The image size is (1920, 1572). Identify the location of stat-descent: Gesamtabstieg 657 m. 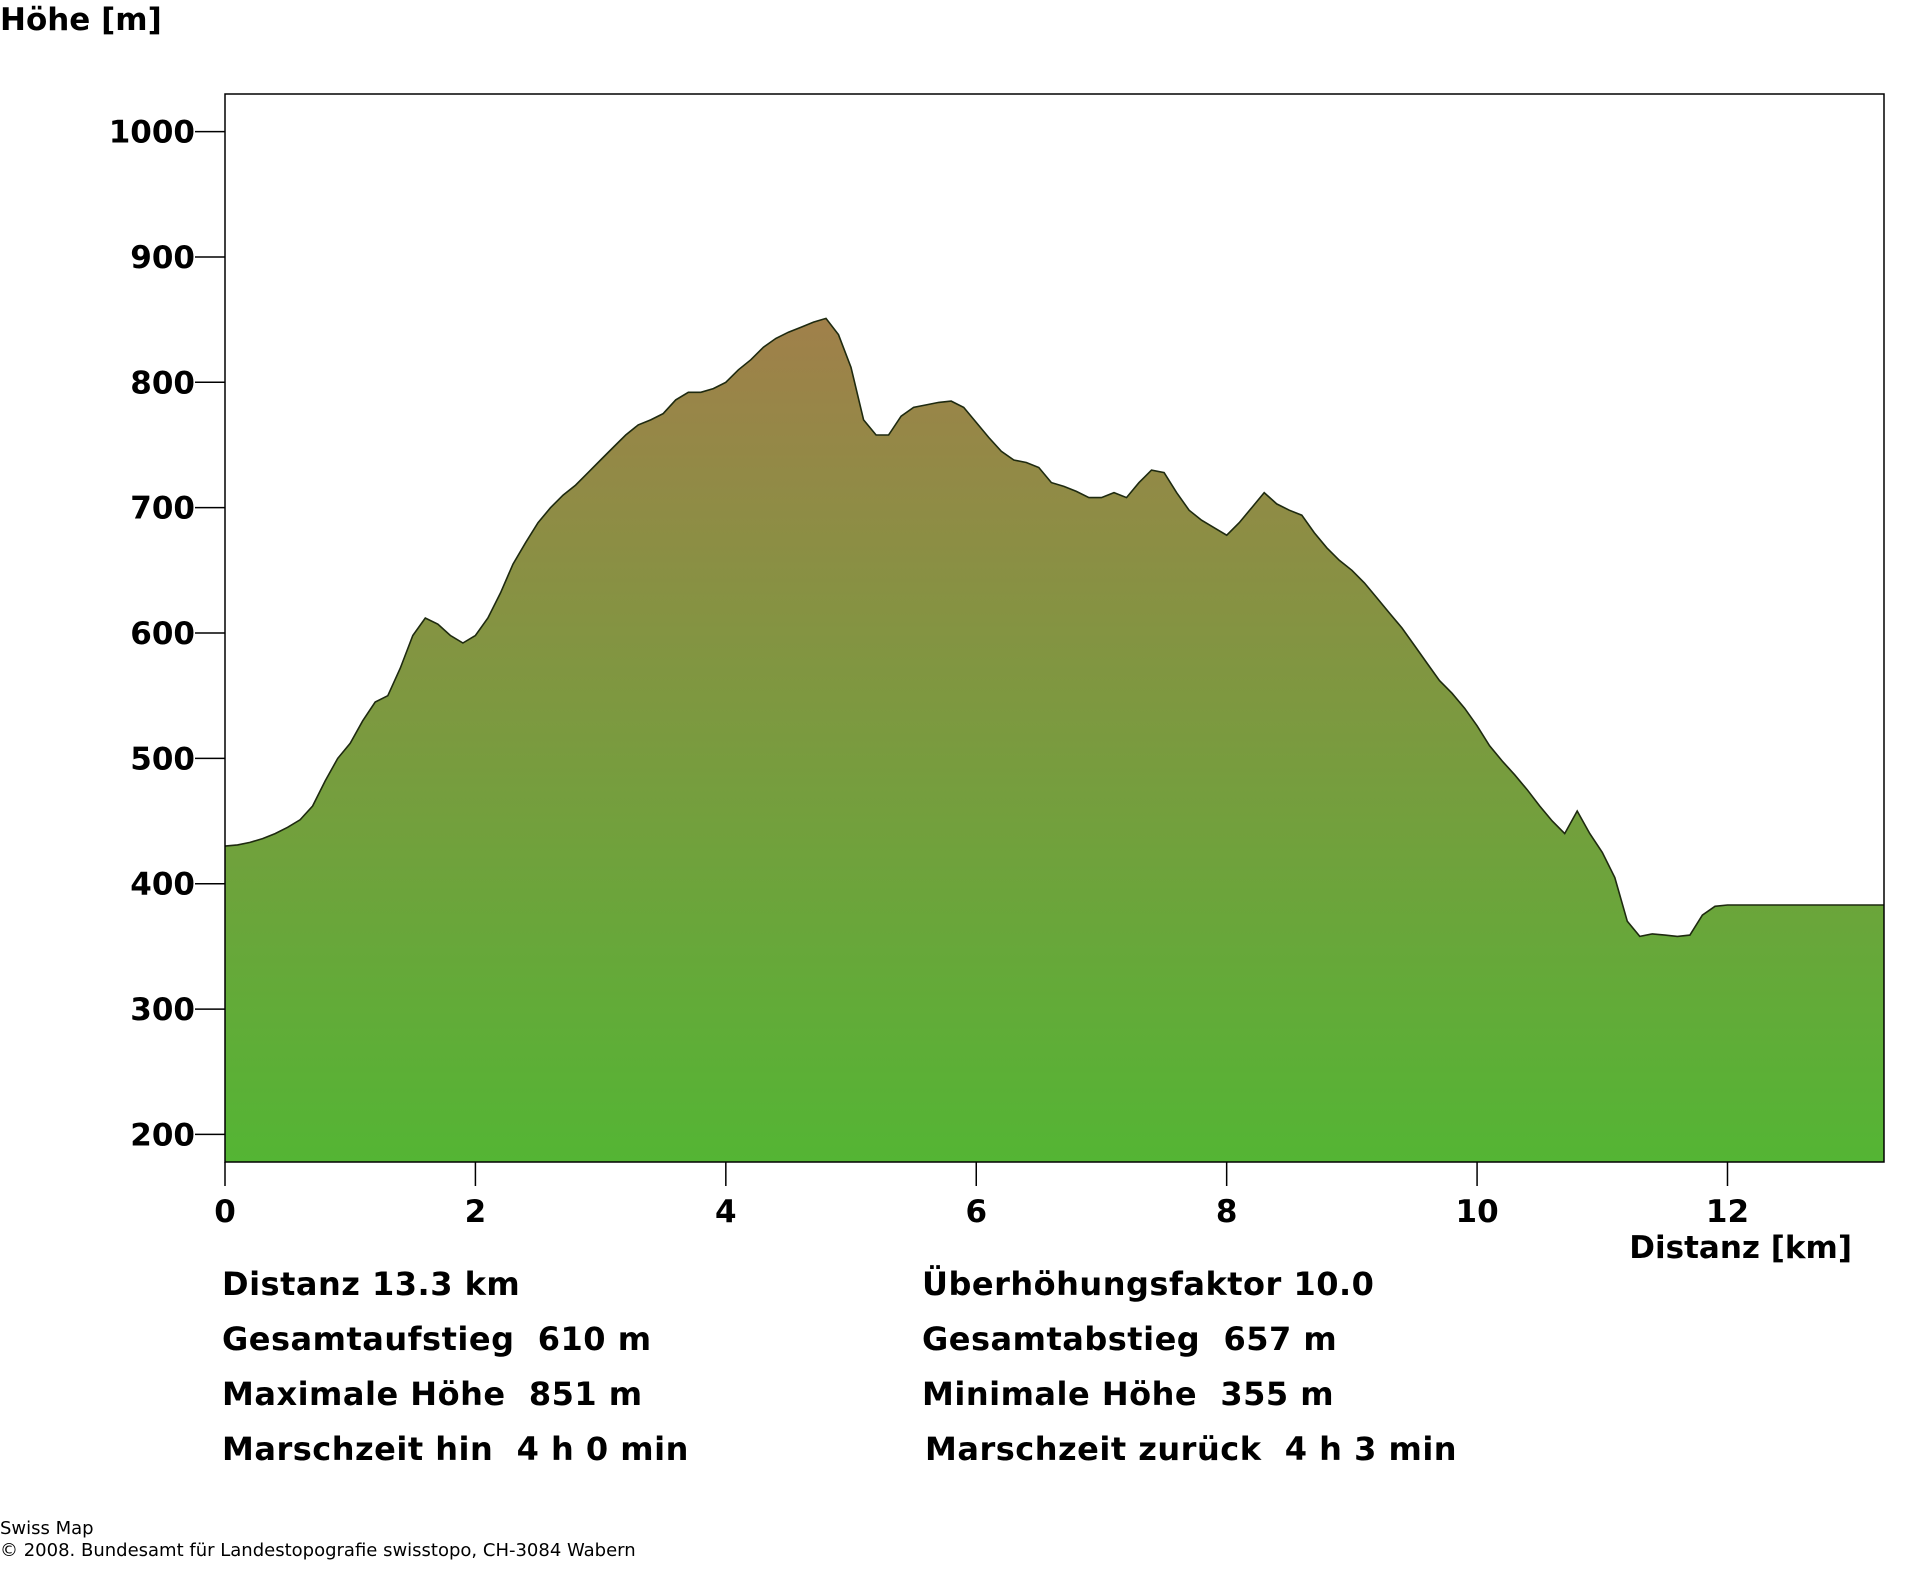
(1130, 1339).